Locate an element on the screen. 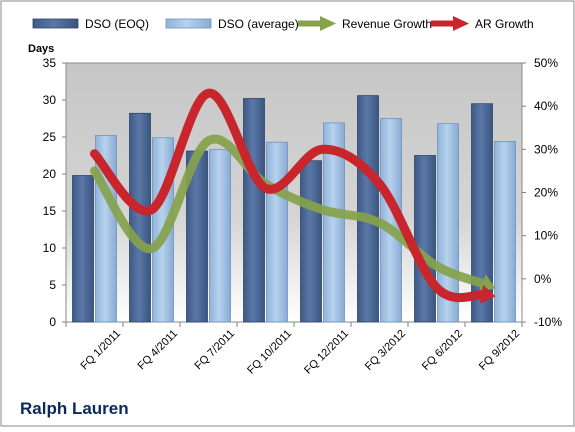 The width and height of the screenshot is (575, 432). chart-title: Ralph Lauren is located at coordinates (74, 408).